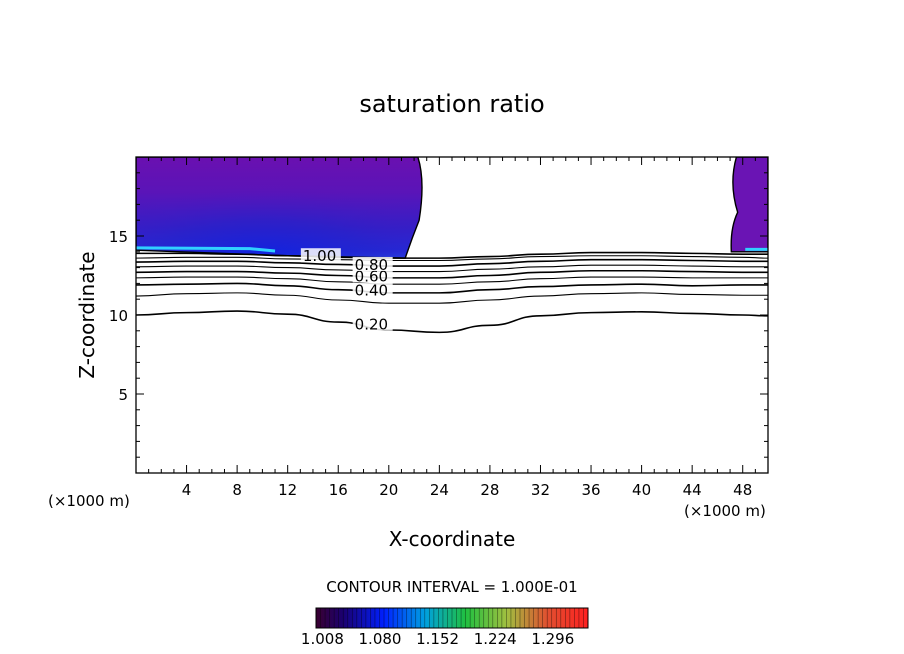 Image resolution: width=904 pixels, height=654 pixels. Describe the element at coordinates (322, 639) in the screenshot. I see `colorbar-label: 1.008` at that location.